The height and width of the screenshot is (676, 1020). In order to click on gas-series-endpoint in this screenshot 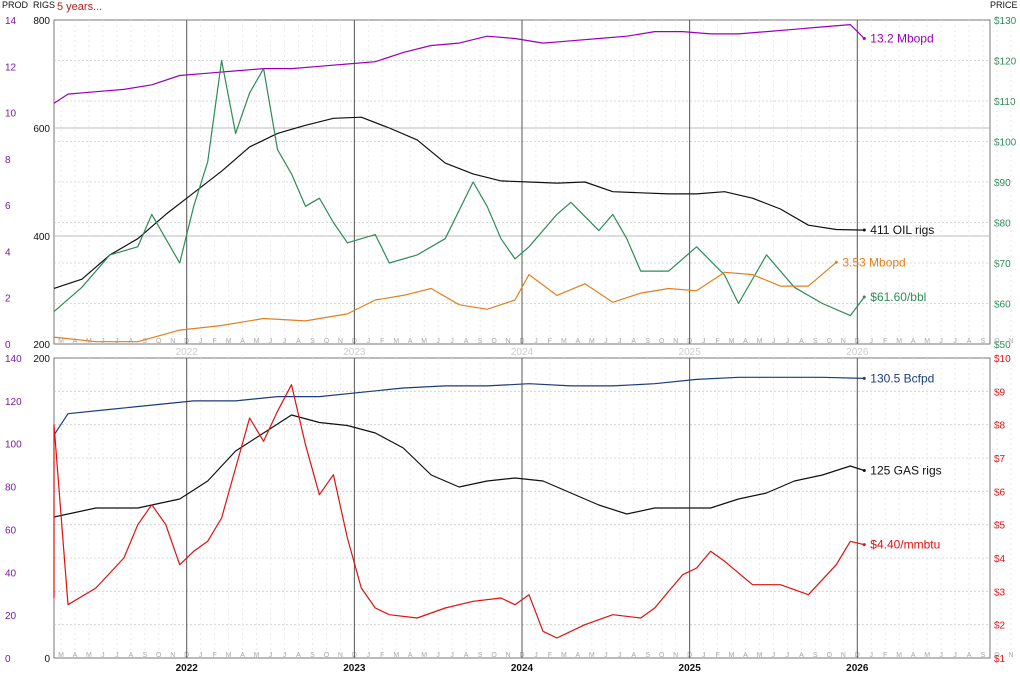, I will do `click(864, 545)`.